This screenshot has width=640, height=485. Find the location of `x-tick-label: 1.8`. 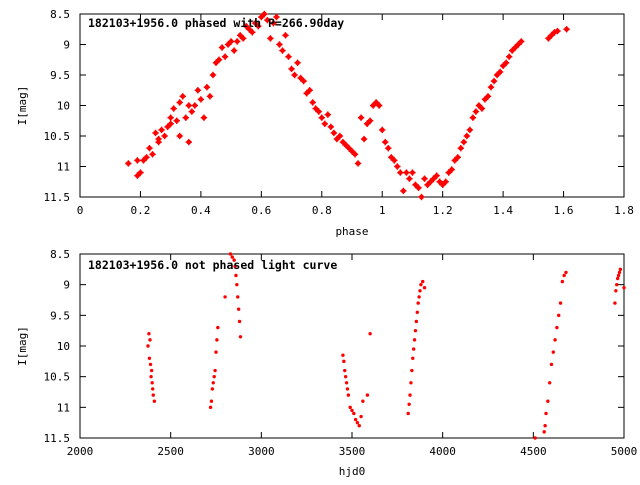

x-tick-label: 1.8 is located at coordinates (624, 210).